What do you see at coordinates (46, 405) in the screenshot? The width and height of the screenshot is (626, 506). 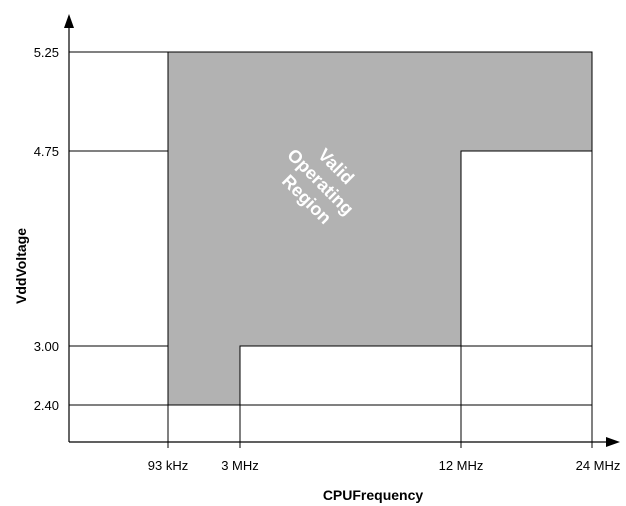 I see `y-tick-label: 2.40` at bounding box center [46, 405].